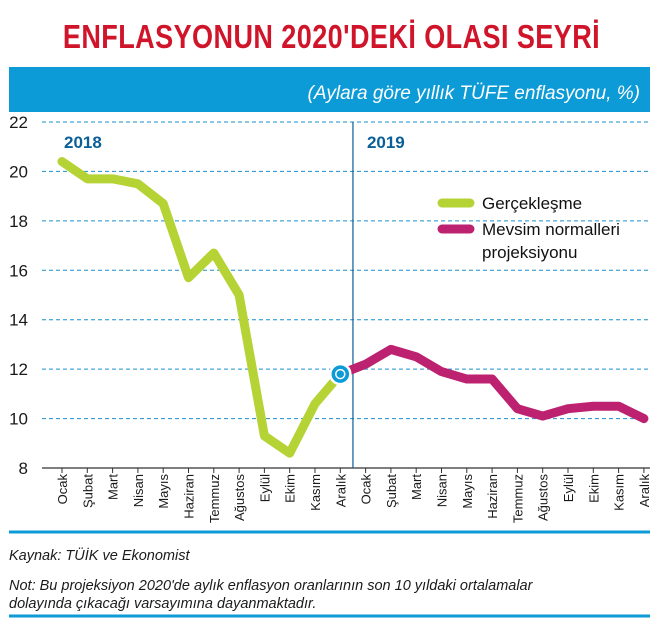 The width and height of the screenshot is (663, 627). I want to click on chart-subtitle: (Aylara göre yıllık TÜFE enflasyonu, %), so click(474, 93).